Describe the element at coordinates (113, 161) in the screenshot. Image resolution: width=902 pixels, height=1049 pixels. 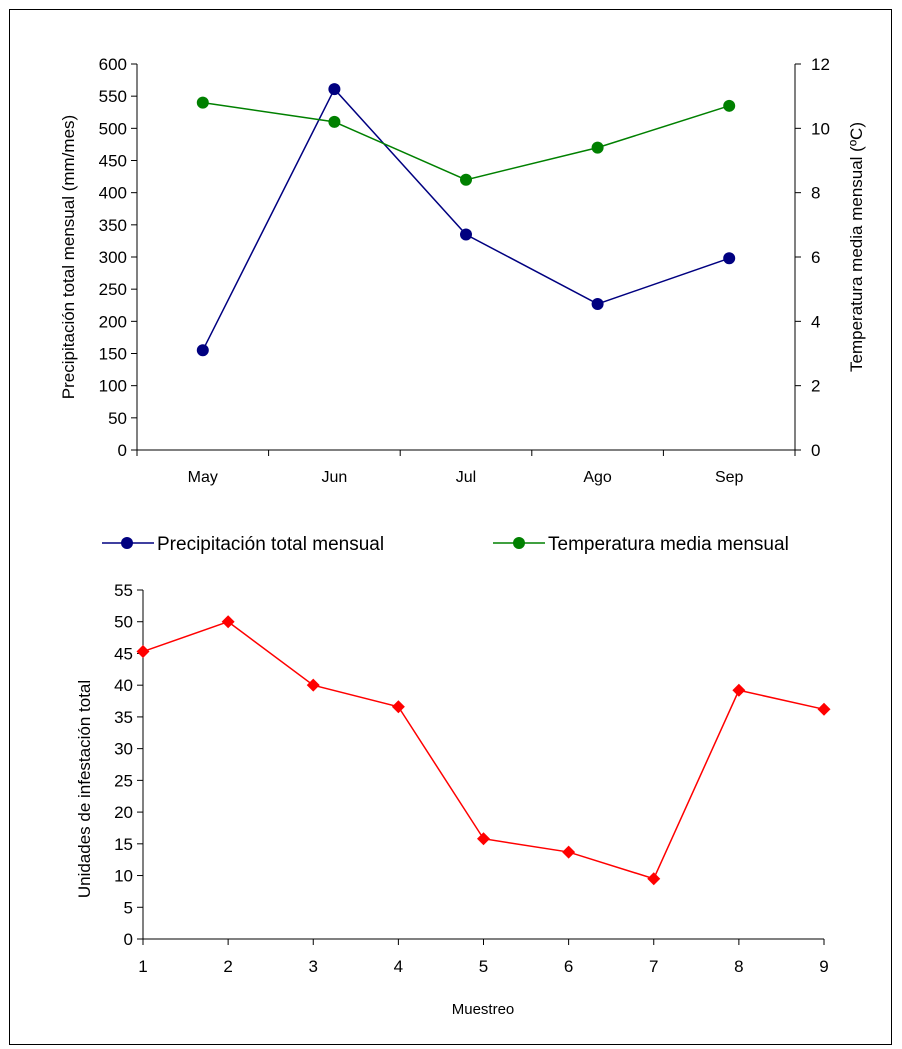
I see `chart1-y-tick-label: 450` at that location.